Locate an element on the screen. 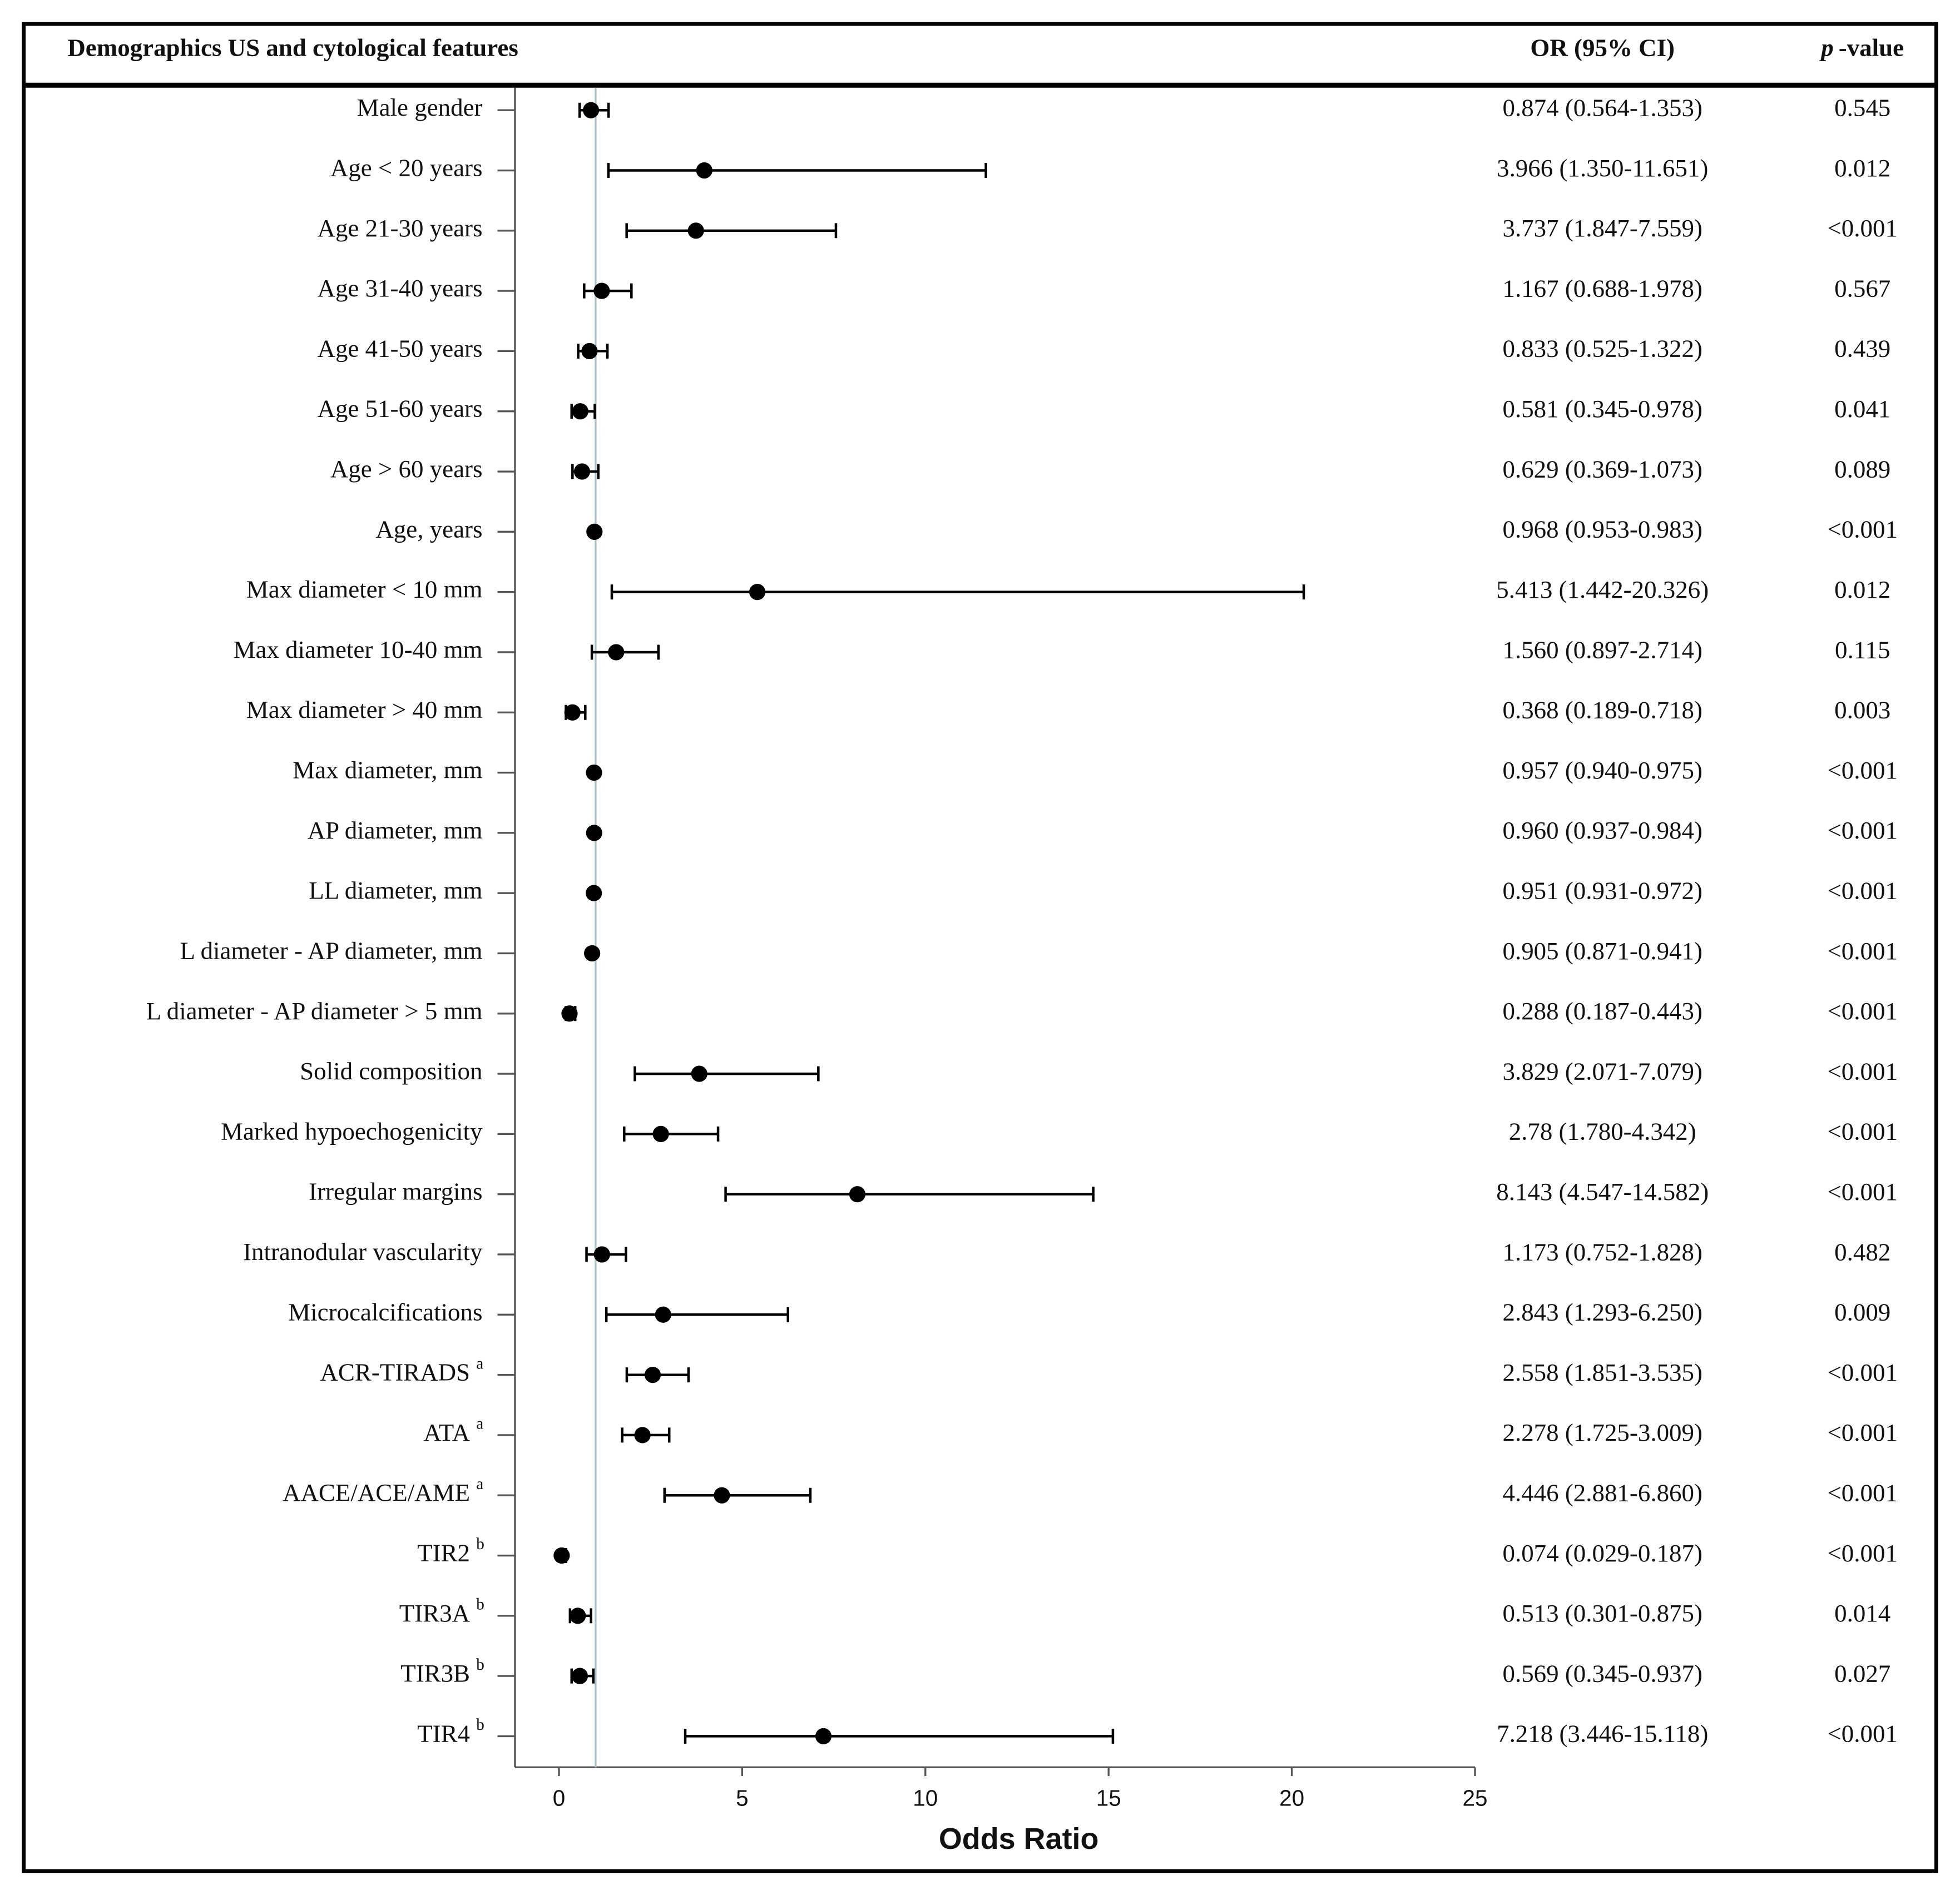 The width and height of the screenshot is (1960, 1890). or-ci-label: 7.218 (3.446-15.118) is located at coordinates (1603, 1734).